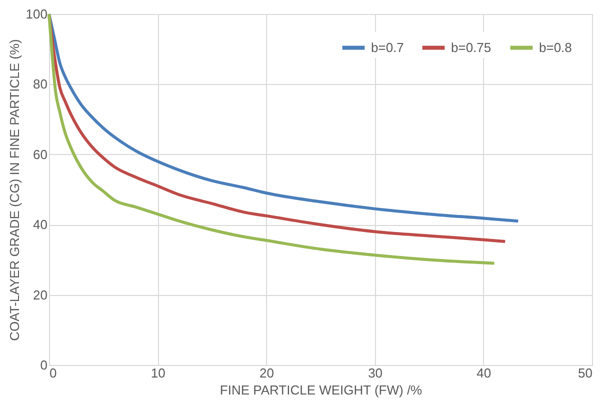 Image resolution: width=608 pixels, height=412 pixels. What do you see at coordinates (40, 224) in the screenshot?
I see `y-tick-label: 40` at bounding box center [40, 224].